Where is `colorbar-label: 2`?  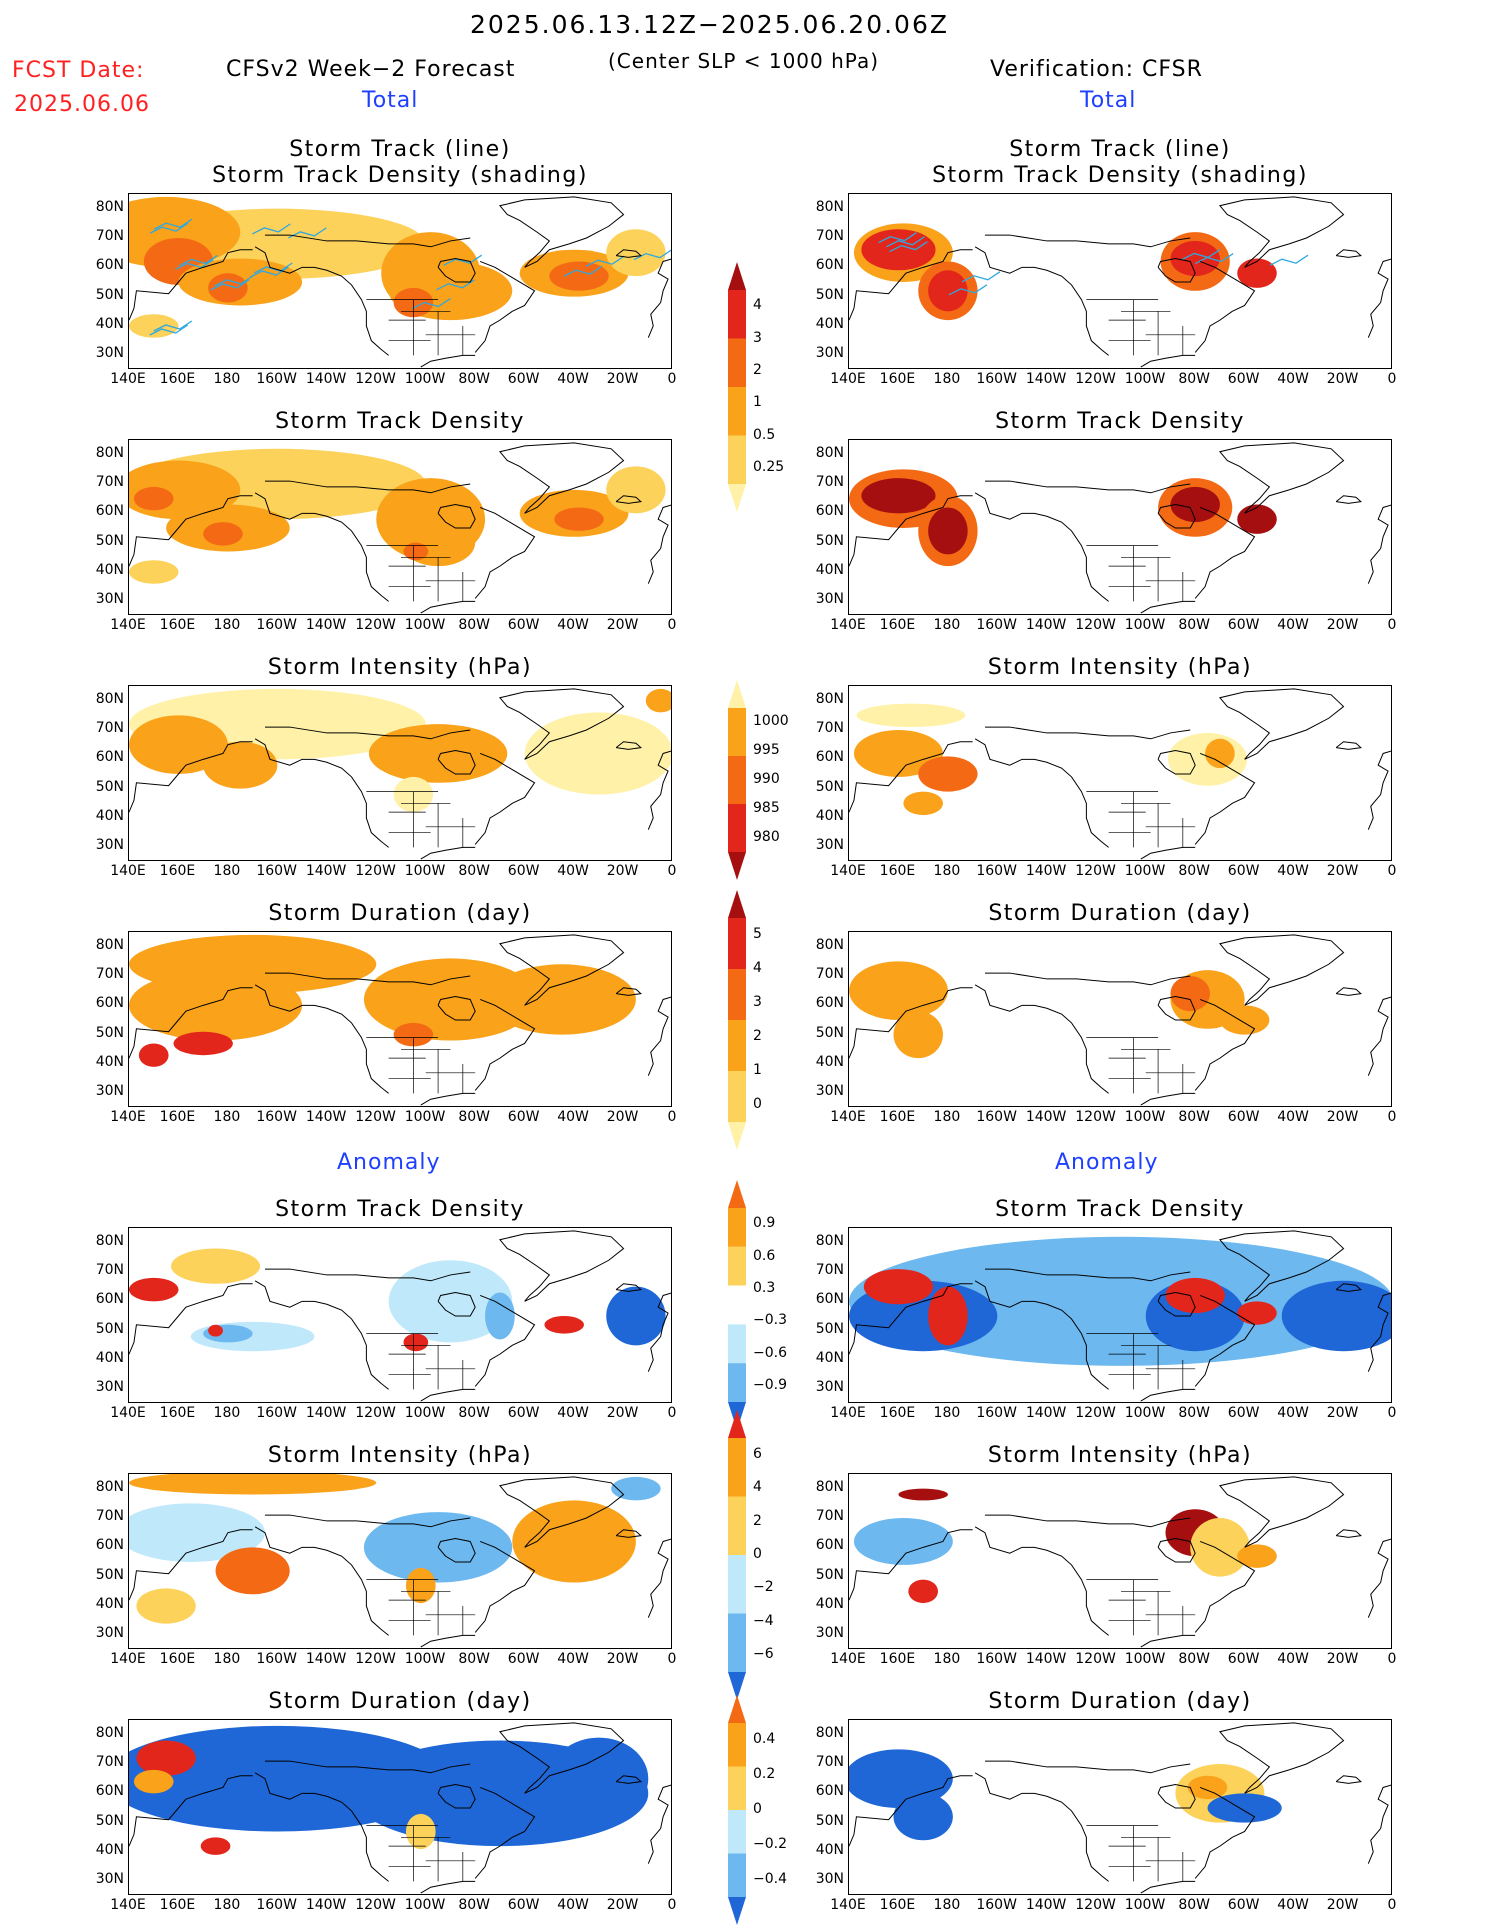 colorbar-label: 2 is located at coordinates (757, 1036).